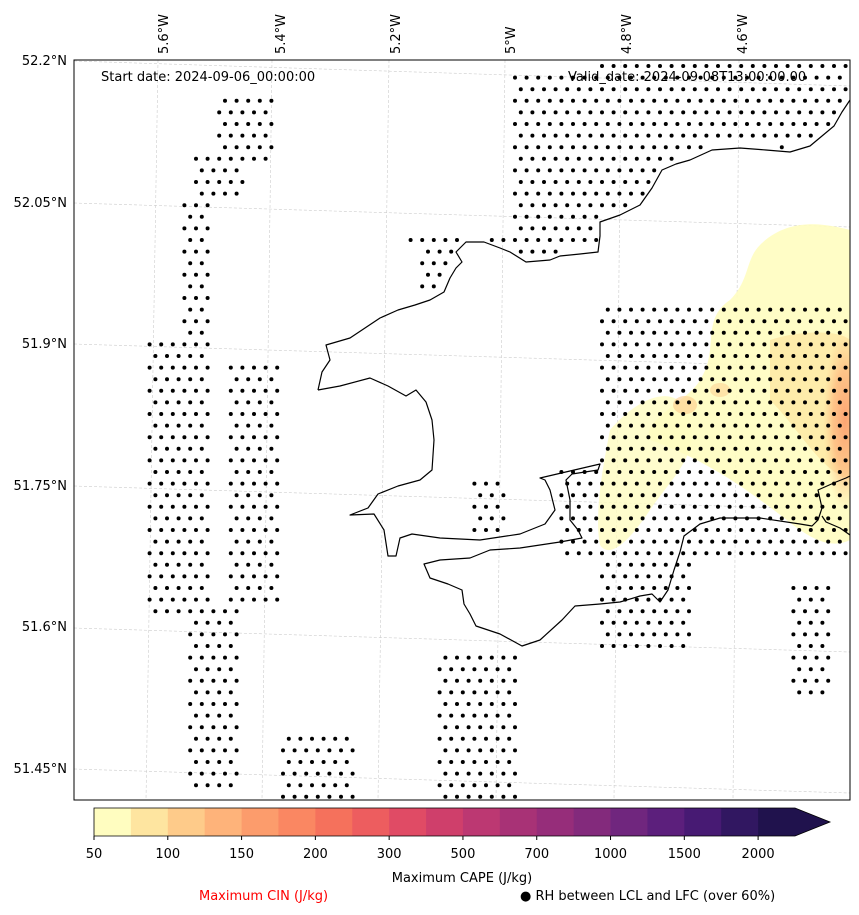  Describe the element at coordinates (281, 34) in the screenshot. I see `lon-label: 5.4°W` at that location.